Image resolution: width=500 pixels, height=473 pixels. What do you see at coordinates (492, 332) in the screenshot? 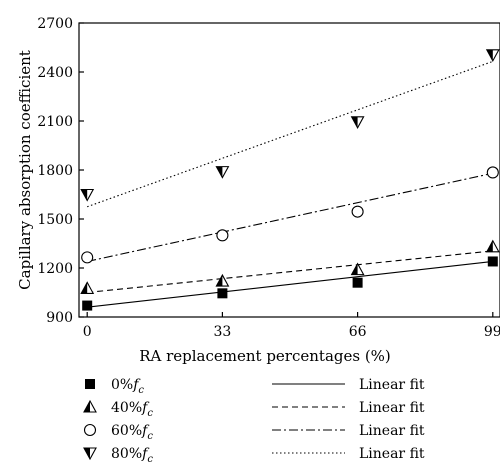
I see `x-tick-label: 99` at bounding box center [492, 332].